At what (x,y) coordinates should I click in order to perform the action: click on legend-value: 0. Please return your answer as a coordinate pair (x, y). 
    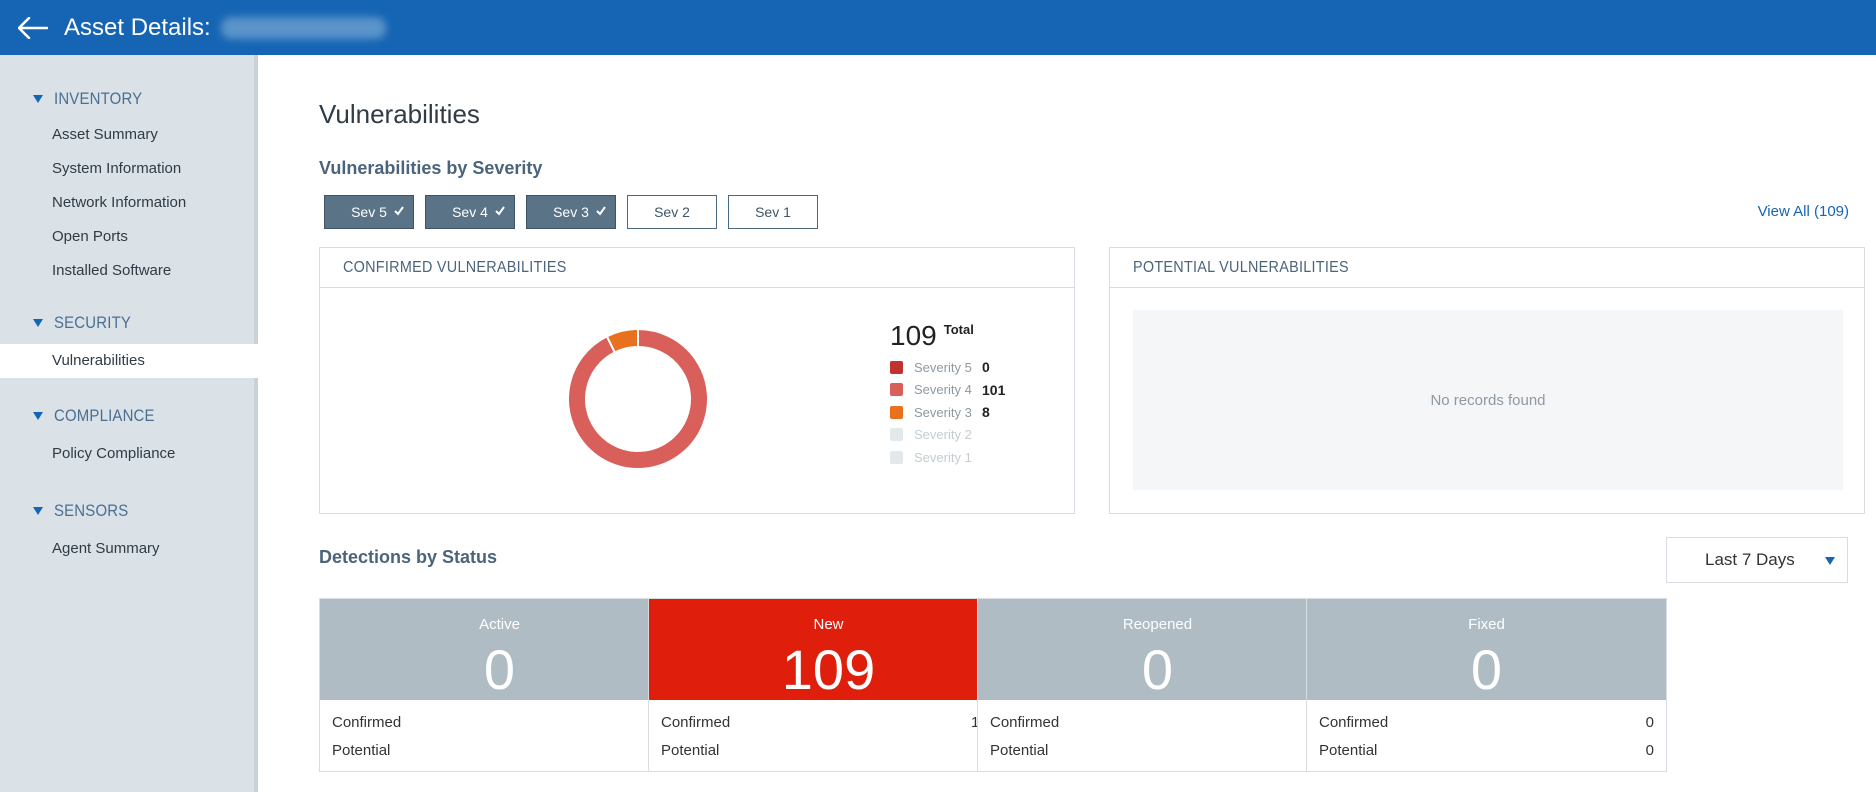
    Looking at the image, I should click on (986, 367).